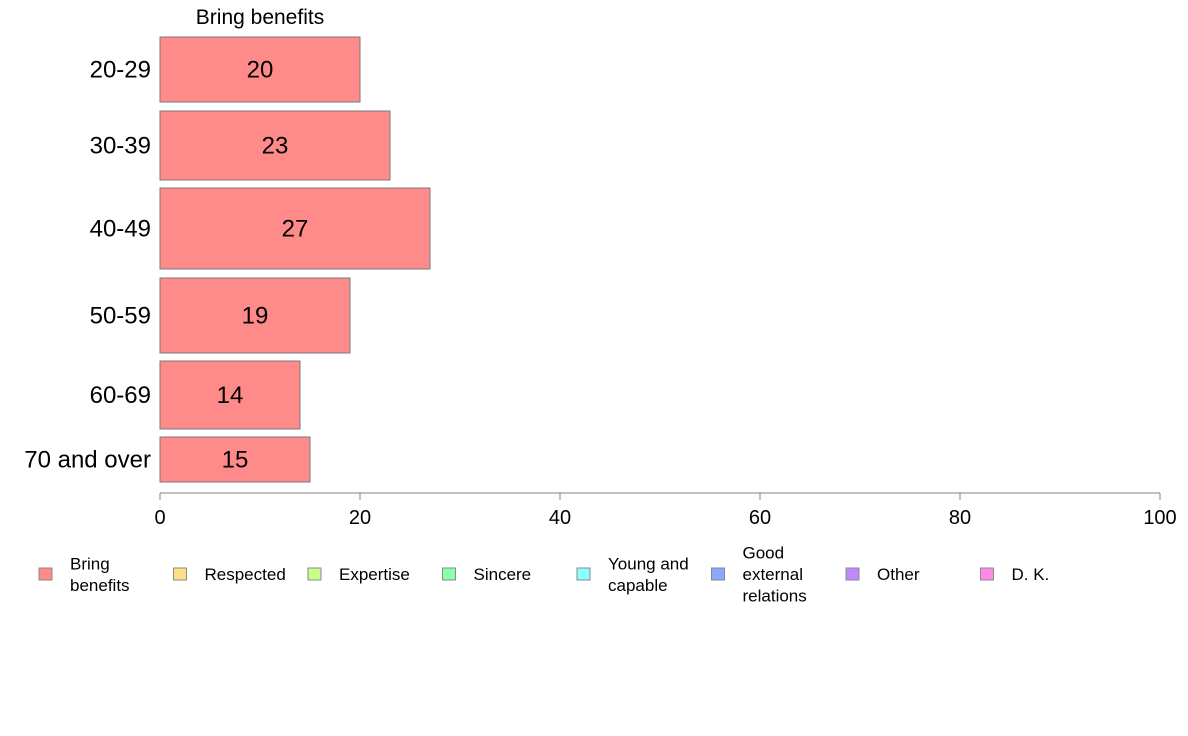  Describe the element at coordinates (260, 17) in the screenshot. I see `series-title: Bring benefits` at that location.